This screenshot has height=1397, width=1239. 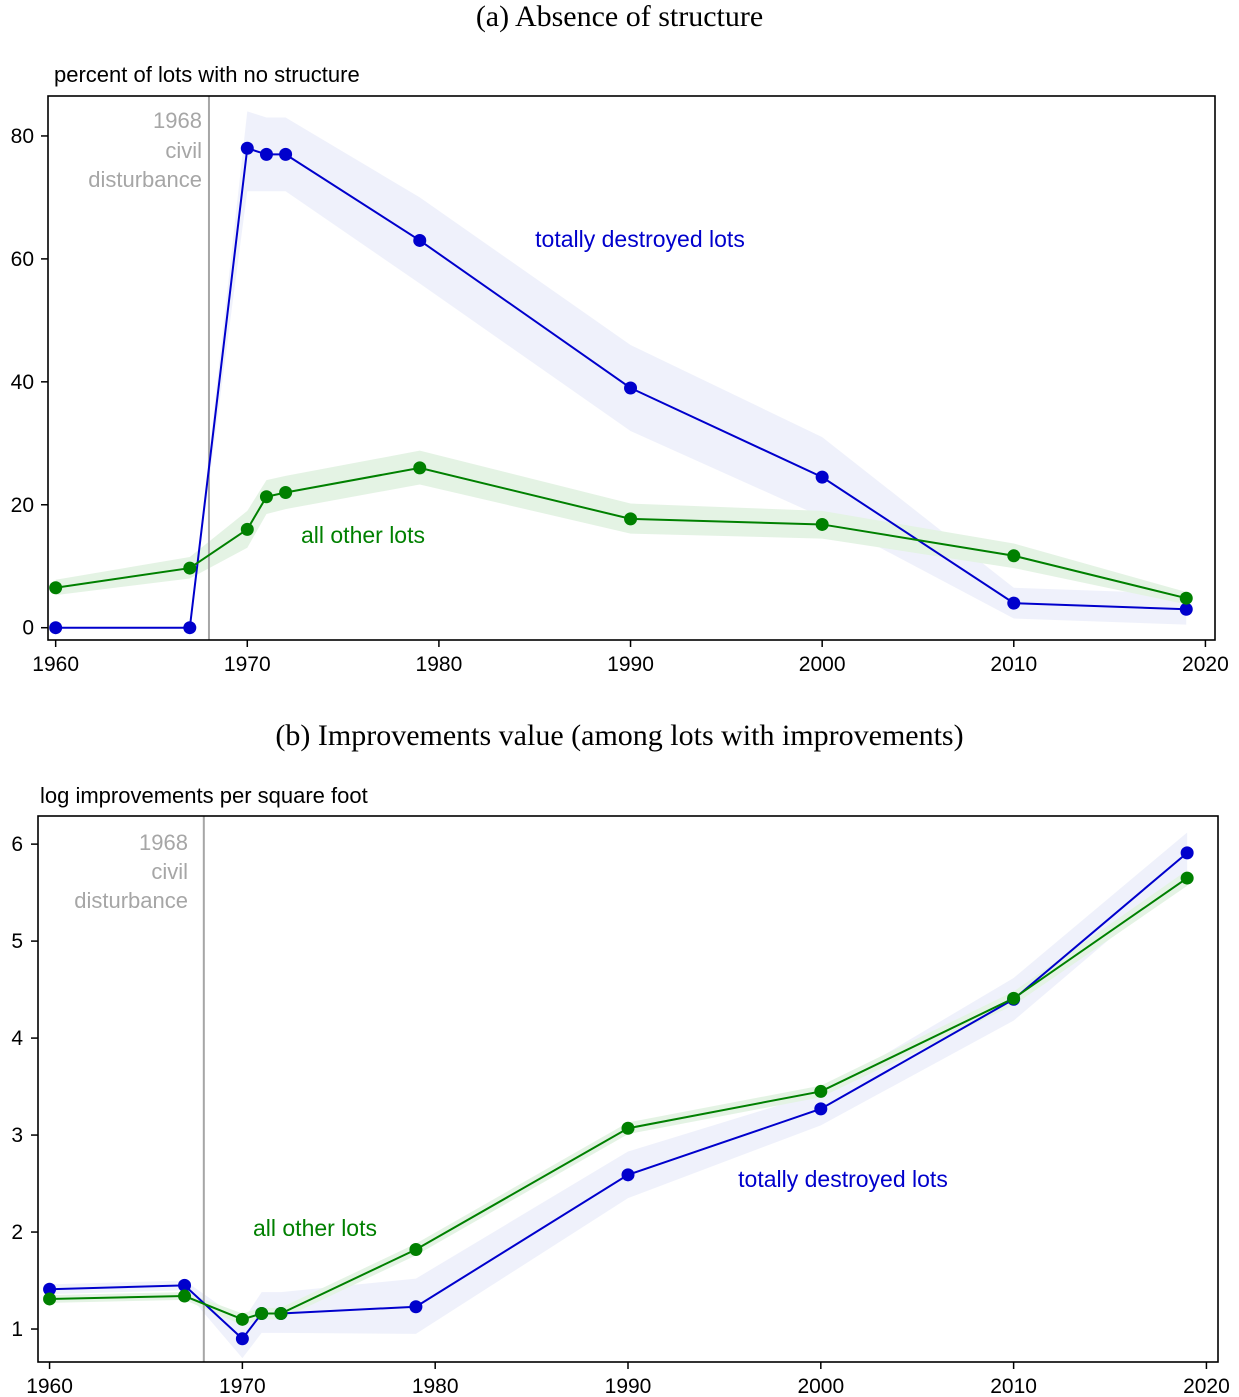 I want to click on panel-a-event-label-year: 1968, so click(x=177, y=120).